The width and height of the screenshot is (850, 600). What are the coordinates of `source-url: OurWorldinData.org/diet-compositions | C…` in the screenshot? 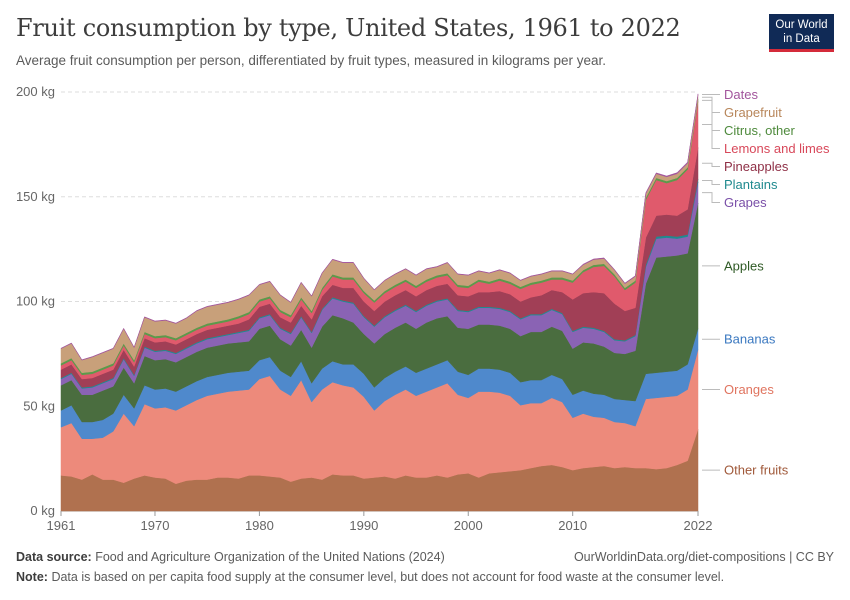 It's located at (703, 557).